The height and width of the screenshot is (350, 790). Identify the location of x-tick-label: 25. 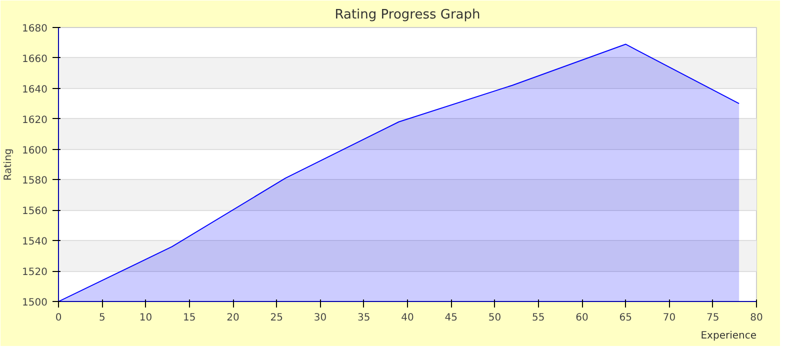
(276, 318).